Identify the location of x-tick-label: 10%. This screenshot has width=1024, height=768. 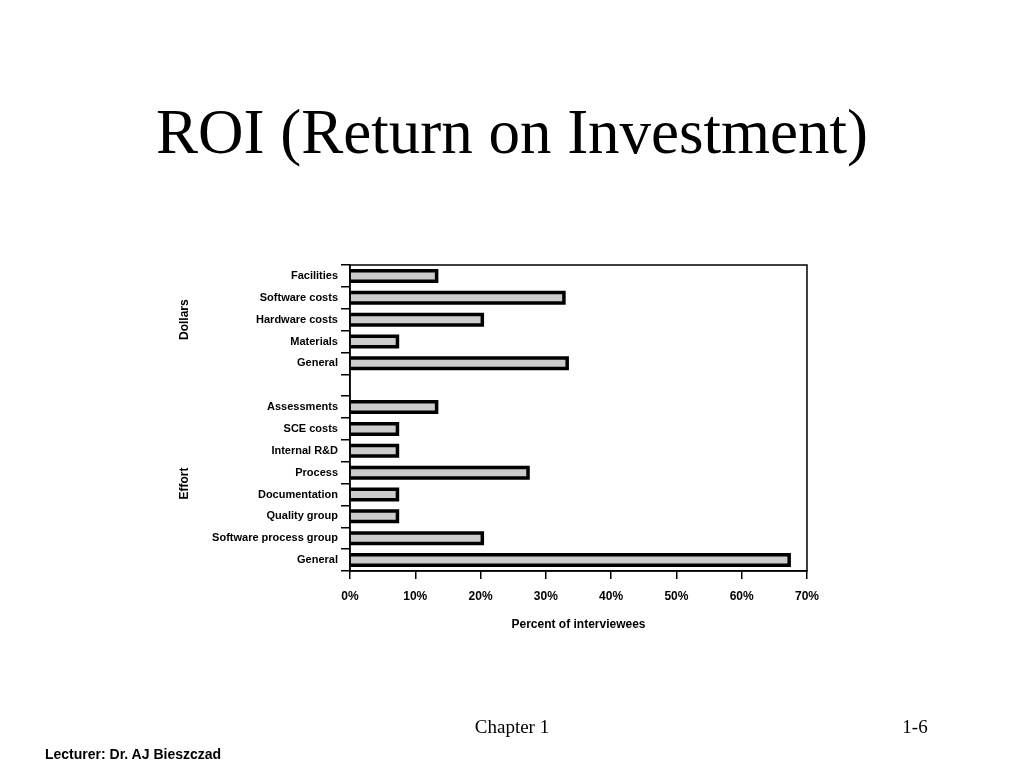
(415, 595).